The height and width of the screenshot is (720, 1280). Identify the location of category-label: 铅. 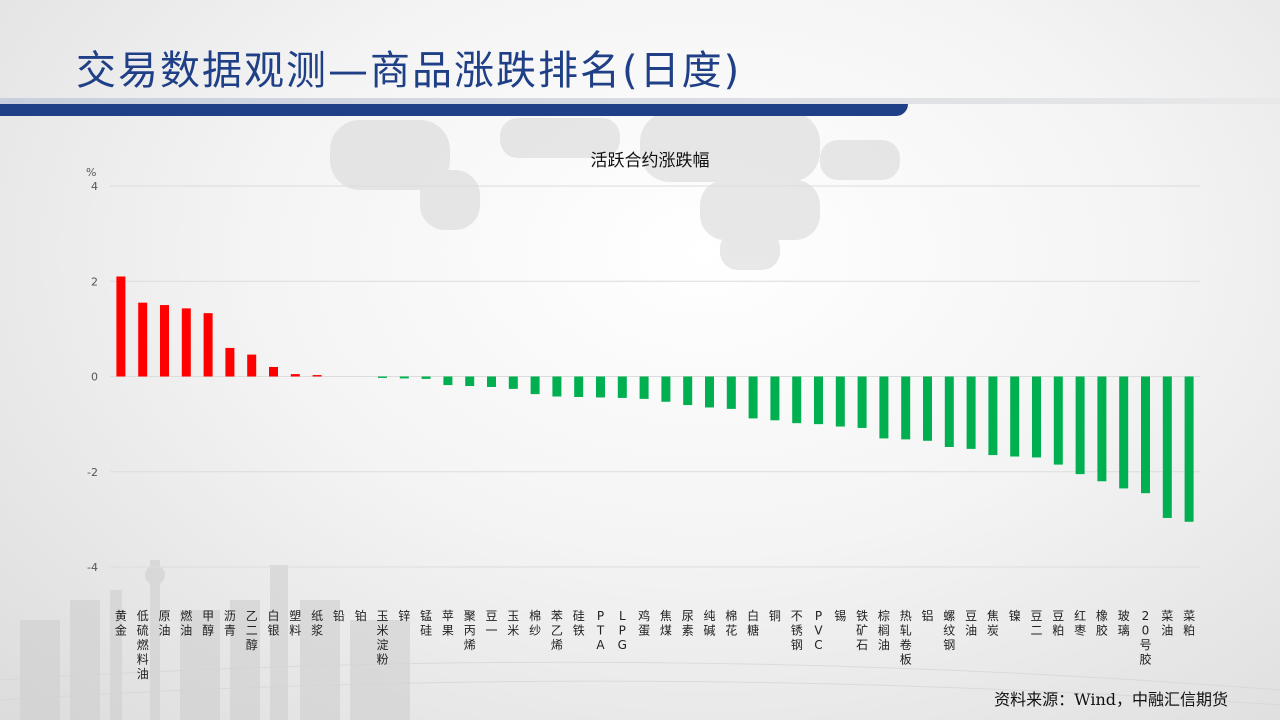
(339, 616).